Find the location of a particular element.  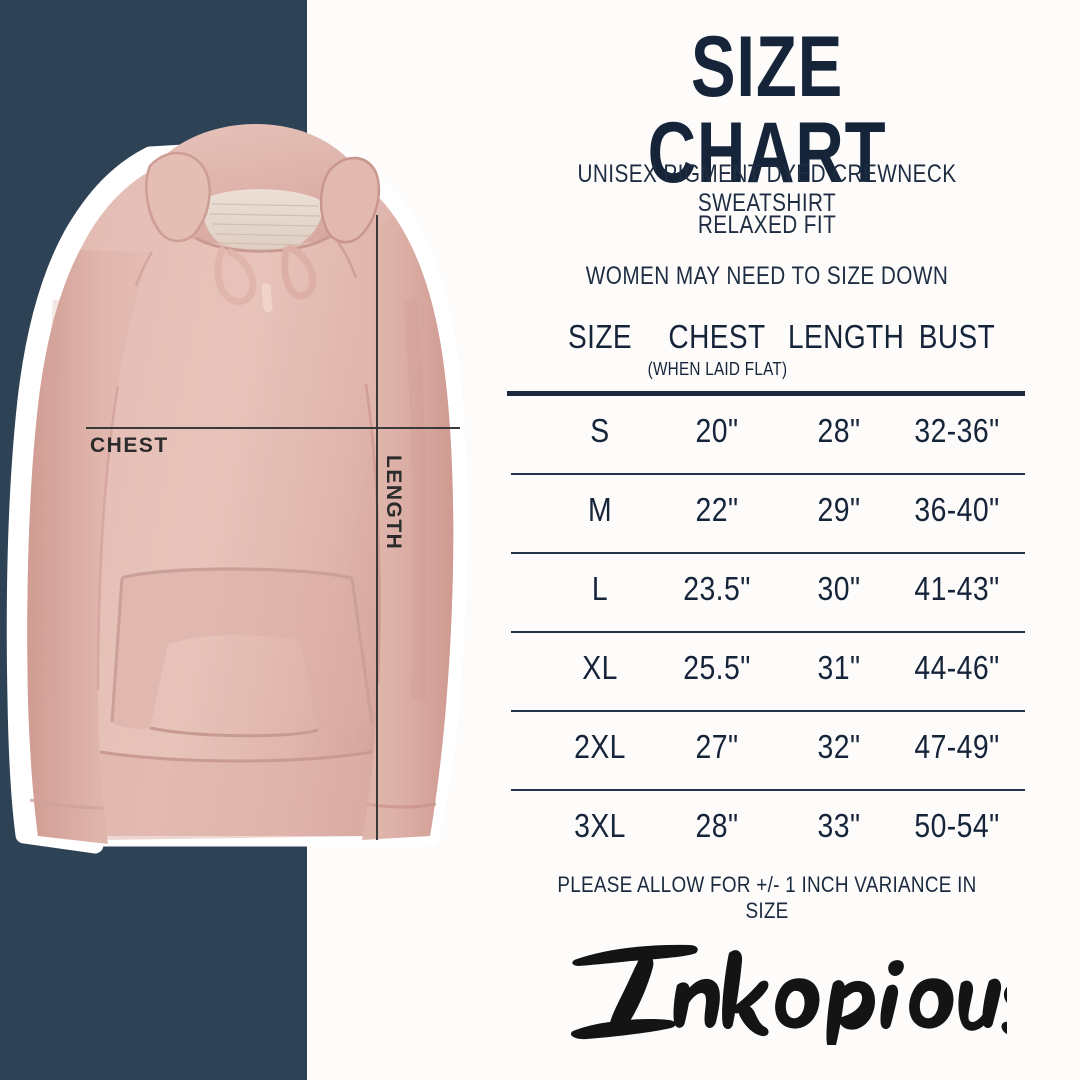

subtitle-product: UNISEX PIGMENT DYED CREWNECK SWEATSHIRT is located at coordinates (767, 188).